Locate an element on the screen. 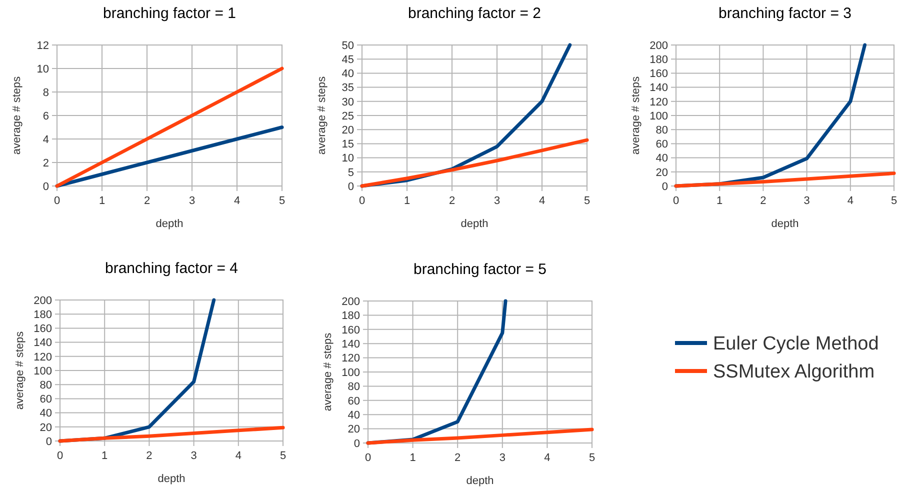 Image resolution: width=902 pixels, height=494 pixels. chart-title: branching factor = 5 is located at coordinates (480, 269).